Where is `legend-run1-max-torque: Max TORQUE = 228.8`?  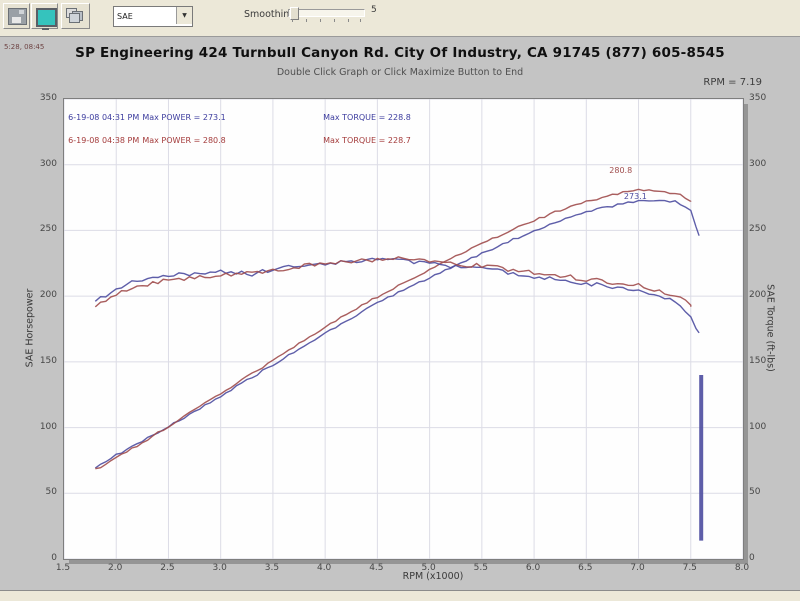
legend-run1-max-torque: Max TORQUE = 228.8 is located at coordinates (367, 118).